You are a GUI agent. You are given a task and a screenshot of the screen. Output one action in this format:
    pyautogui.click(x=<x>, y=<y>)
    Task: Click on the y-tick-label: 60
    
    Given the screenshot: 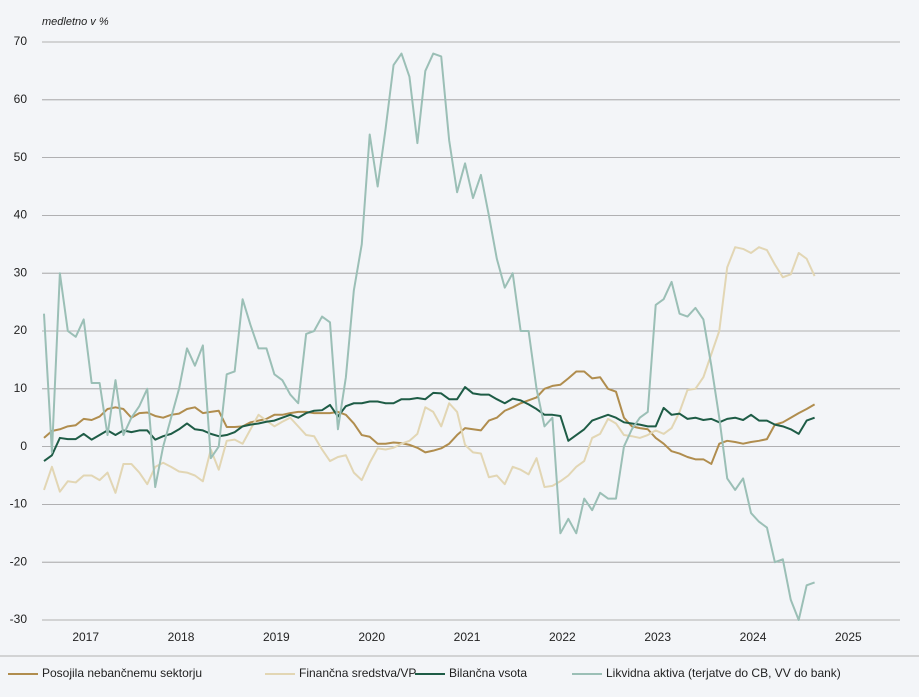 What is the action you would take?
    pyautogui.click(x=21, y=99)
    